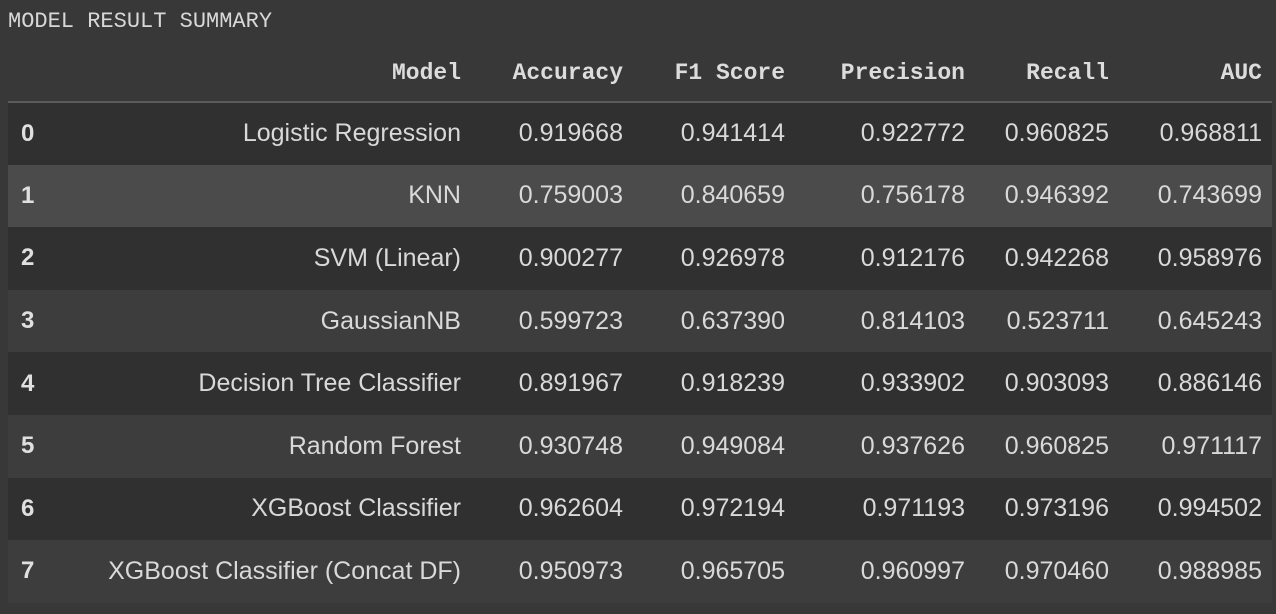  Describe the element at coordinates (570, 257) in the screenshot. I see `cell-accuracy: 0.900277` at that location.